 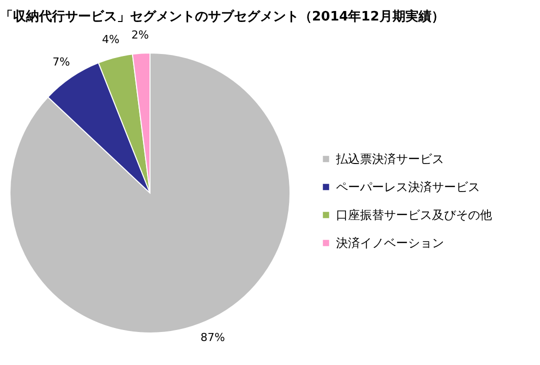 What do you see at coordinates (390, 243) in the screenshot?
I see `legend-label: 決済イノベーション` at bounding box center [390, 243].